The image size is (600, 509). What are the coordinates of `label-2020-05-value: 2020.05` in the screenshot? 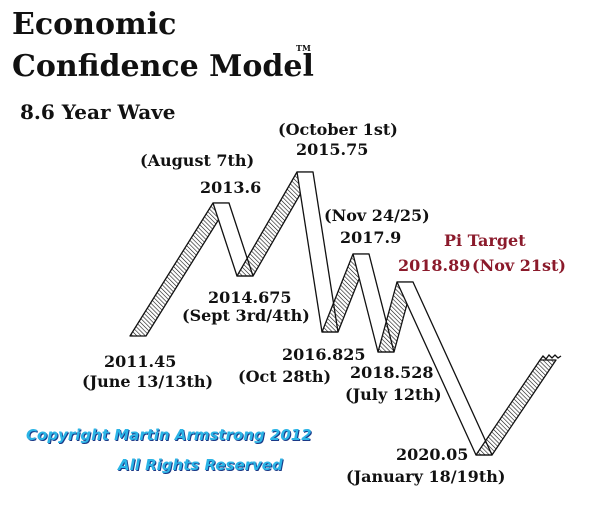 It's located at (432, 454).